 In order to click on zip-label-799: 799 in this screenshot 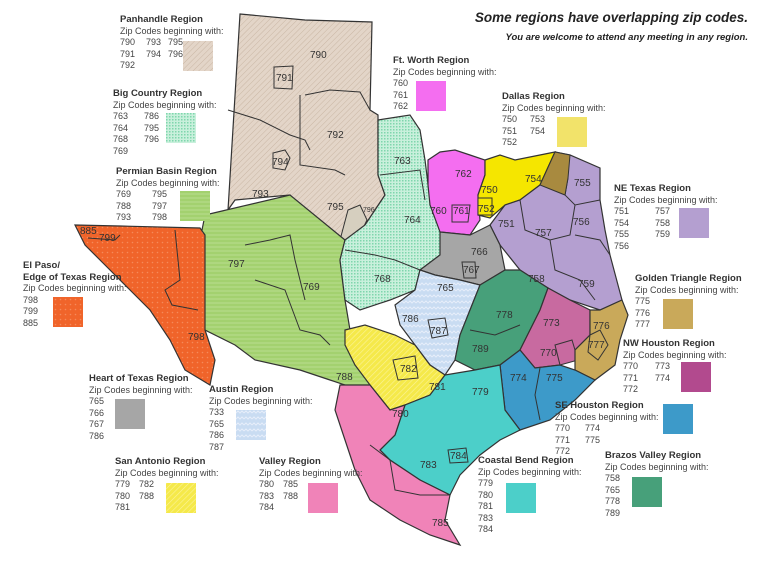, I will do `click(107, 238)`.